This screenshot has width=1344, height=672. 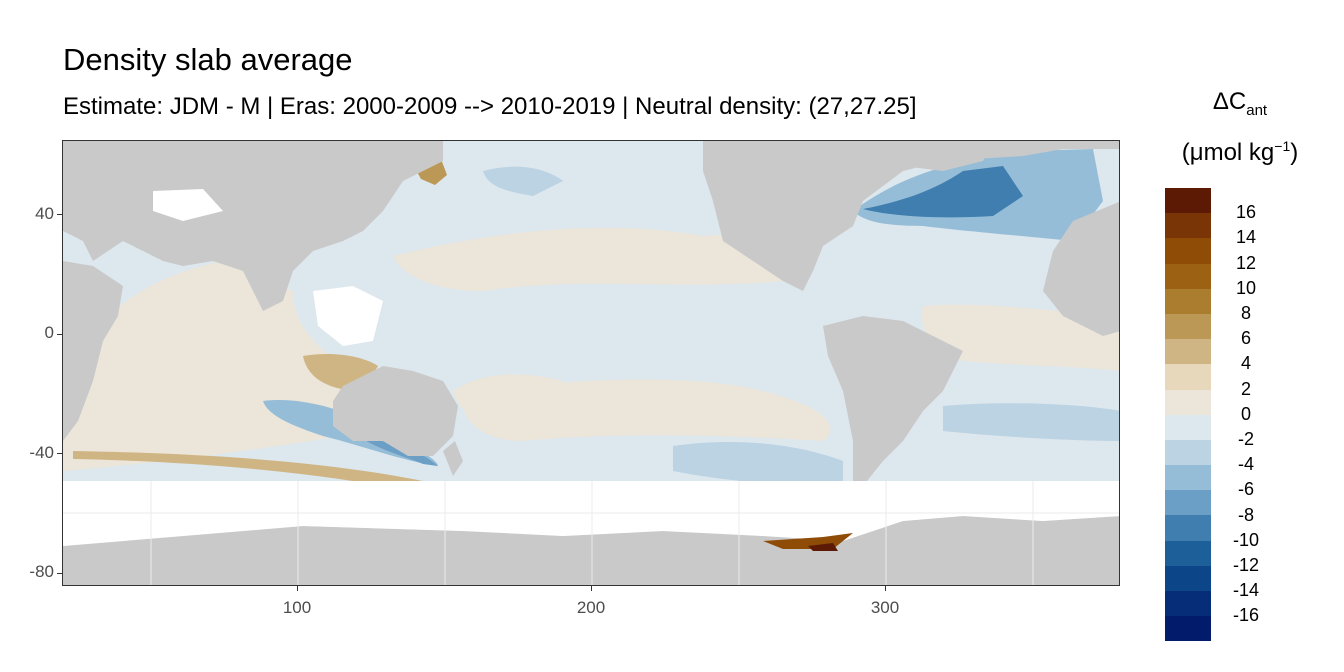 I want to click on land-new-zealand, so click(x=453, y=458).